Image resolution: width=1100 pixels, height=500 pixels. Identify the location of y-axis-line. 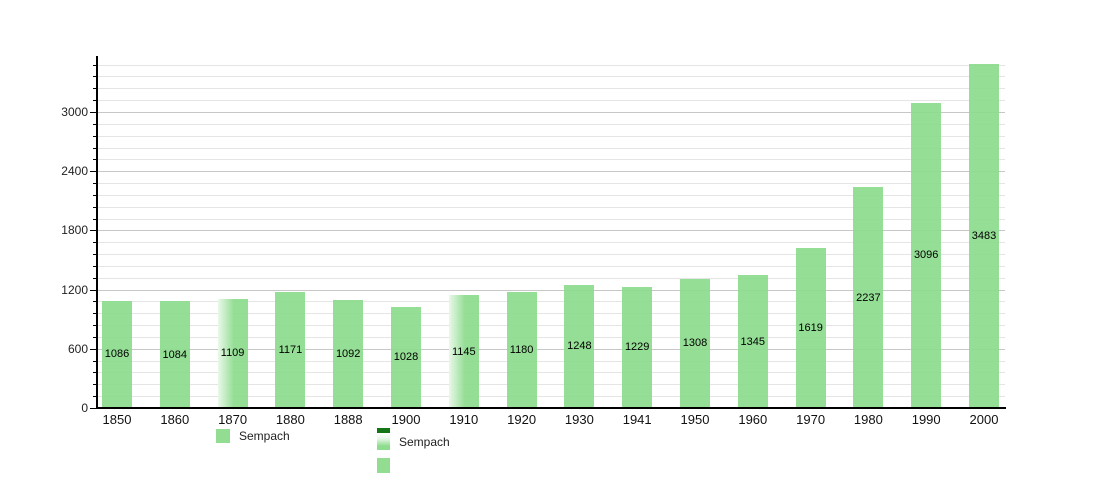
(97, 232).